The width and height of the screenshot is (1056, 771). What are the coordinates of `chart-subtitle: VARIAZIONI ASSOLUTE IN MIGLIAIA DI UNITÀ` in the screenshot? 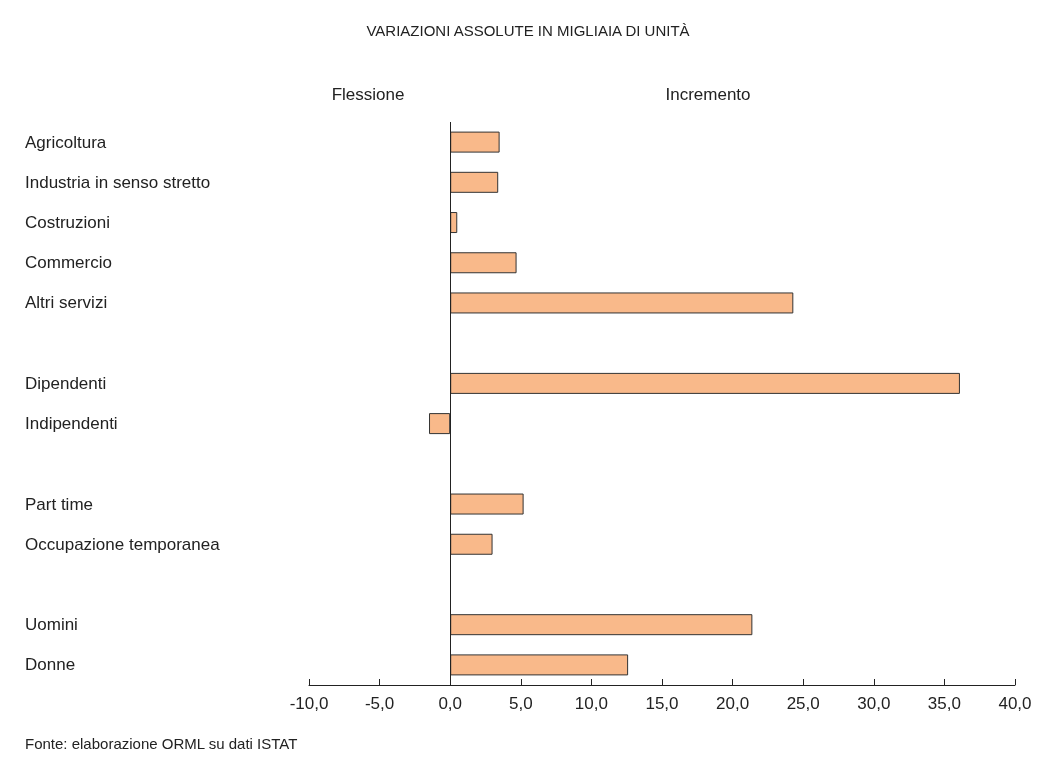 It's located at (528, 30).